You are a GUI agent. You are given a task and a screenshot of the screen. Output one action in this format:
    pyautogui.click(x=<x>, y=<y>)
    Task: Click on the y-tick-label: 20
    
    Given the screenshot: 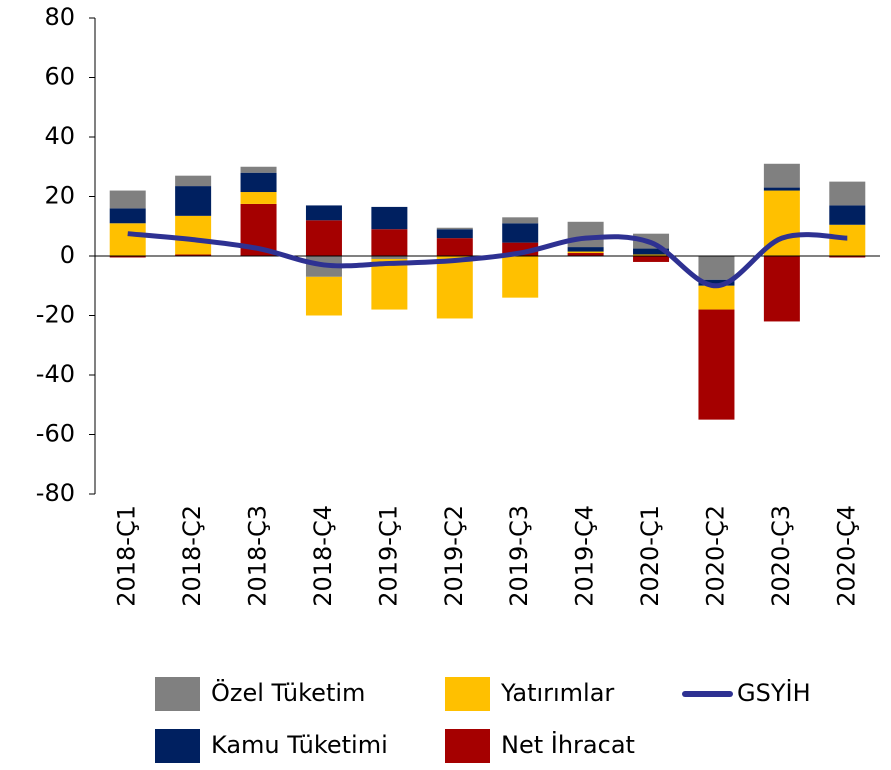 What is the action you would take?
    pyautogui.click(x=59, y=196)
    